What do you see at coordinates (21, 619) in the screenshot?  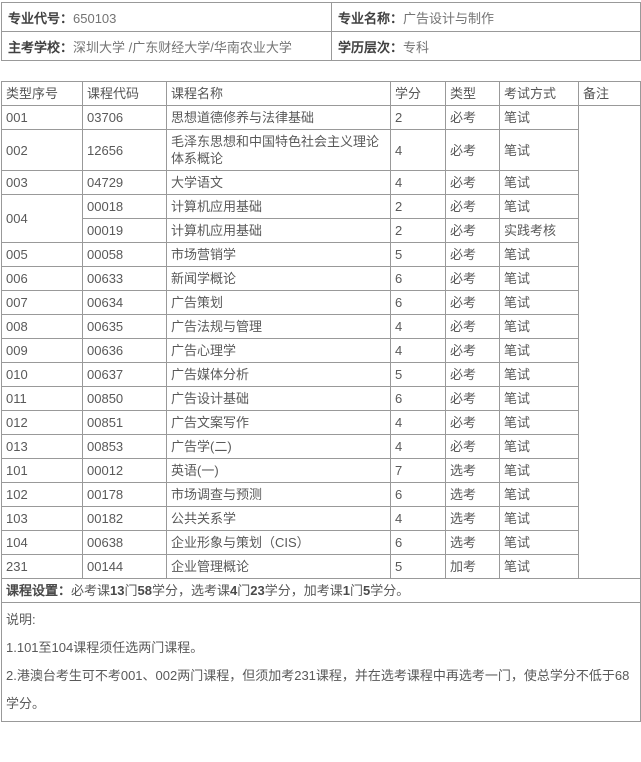 I see `notes-title: 说明:` at bounding box center [21, 619].